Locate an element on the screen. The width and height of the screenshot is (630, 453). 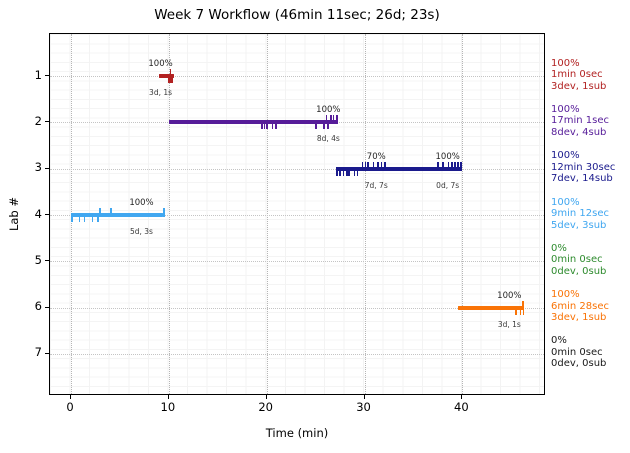
x-tick-label: 20 is located at coordinates (266, 407).